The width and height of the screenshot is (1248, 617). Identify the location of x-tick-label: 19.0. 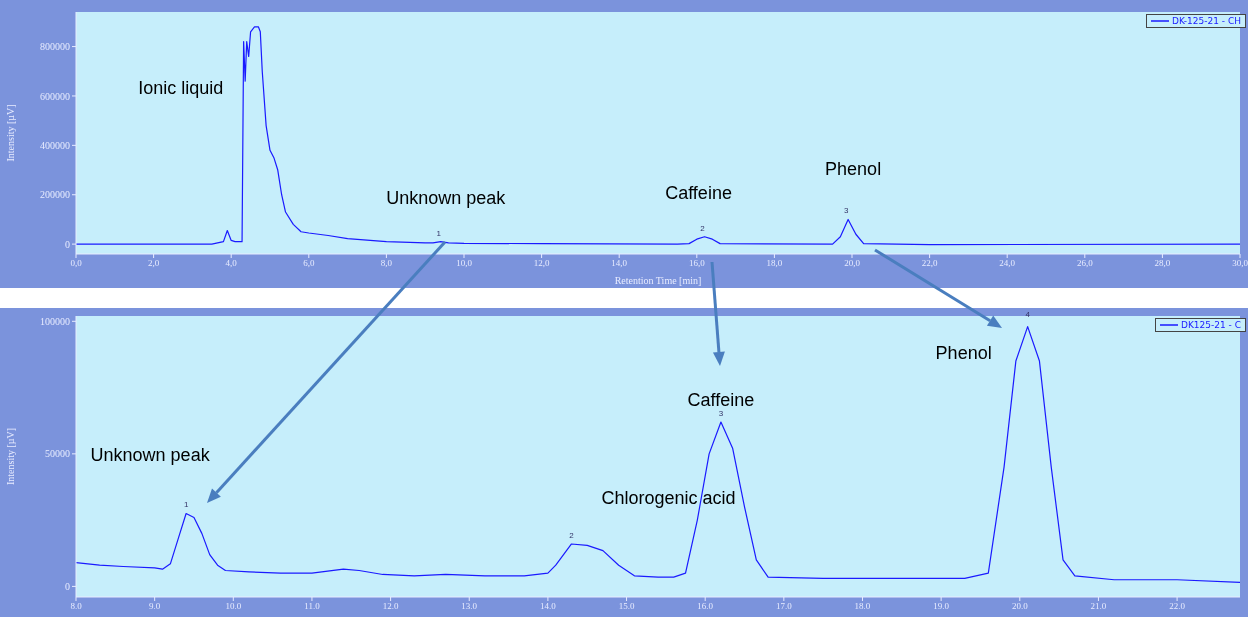
(941, 606).